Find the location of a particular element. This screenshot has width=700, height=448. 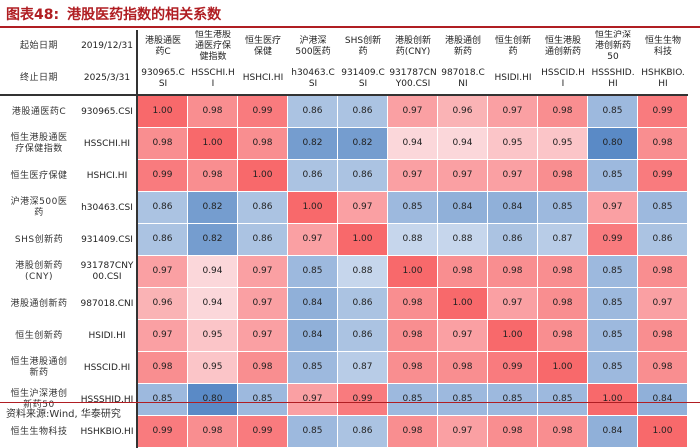

column-code: 987018.C NI is located at coordinates (463, 79).